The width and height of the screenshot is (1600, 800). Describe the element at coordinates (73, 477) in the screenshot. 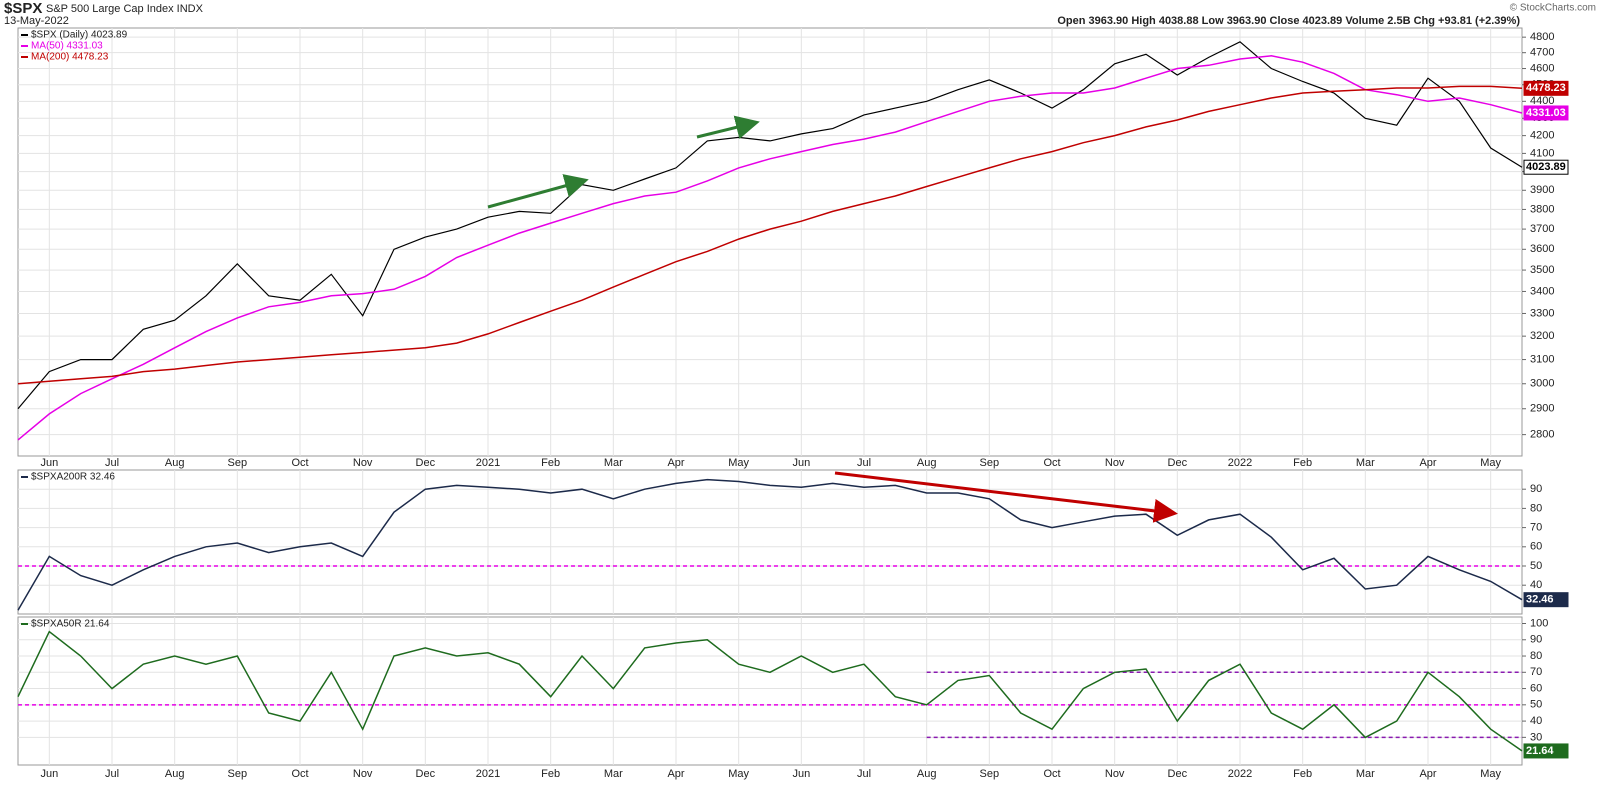

I see `legend-entry: $SPXA200R 32.46` at that location.